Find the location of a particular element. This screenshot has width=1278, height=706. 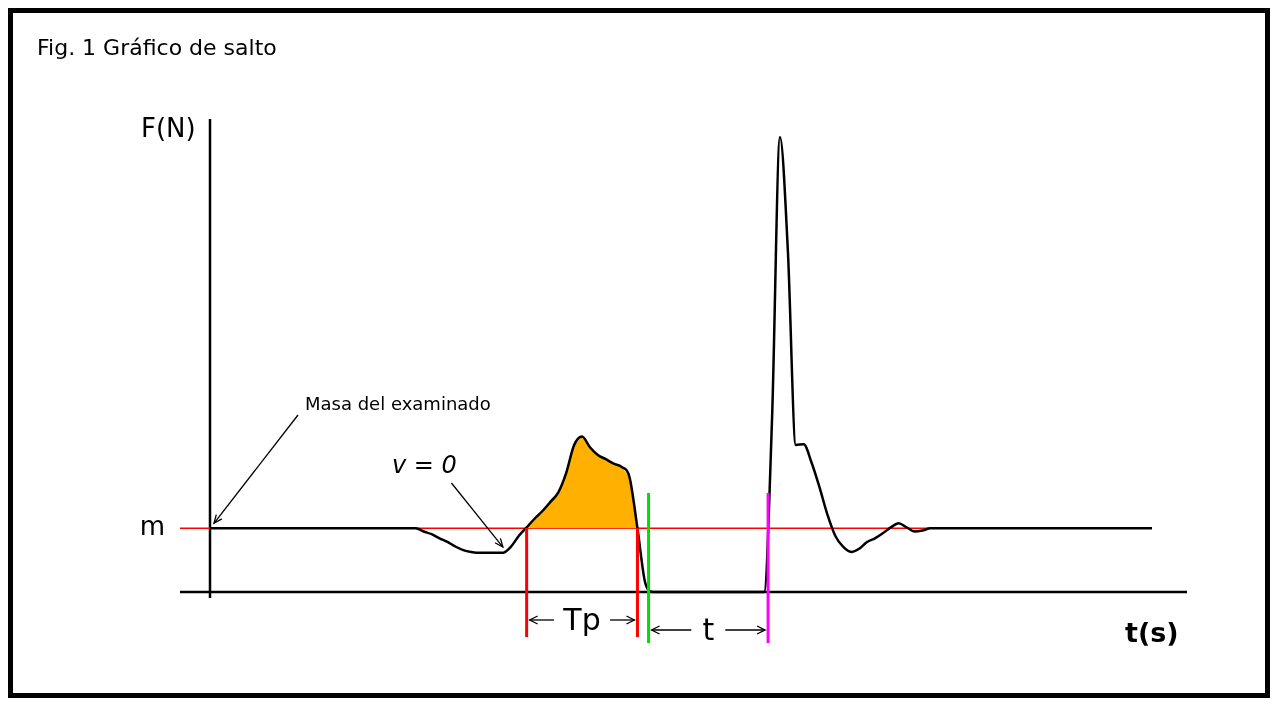

chart-title: Fig. 1 Gráfico de salto is located at coordinates (157, 47).